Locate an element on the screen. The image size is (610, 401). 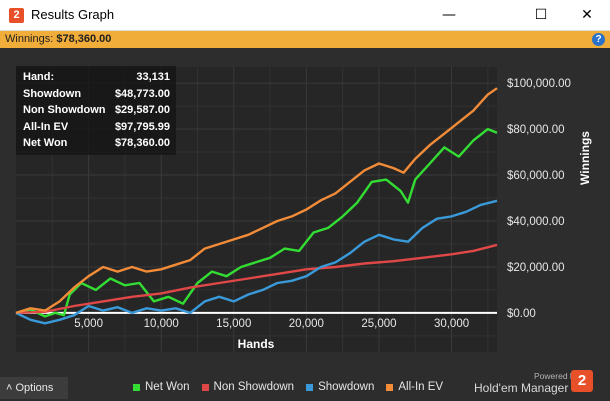
x-tick-label: 10,000 is located at coordinates (161, 324).